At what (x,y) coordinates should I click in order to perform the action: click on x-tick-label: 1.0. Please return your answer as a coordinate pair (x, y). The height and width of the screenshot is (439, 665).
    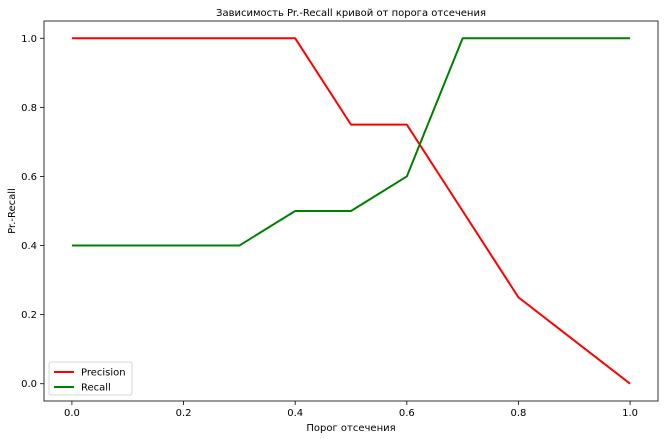
    Looking at the image, I should click on (630, 413).